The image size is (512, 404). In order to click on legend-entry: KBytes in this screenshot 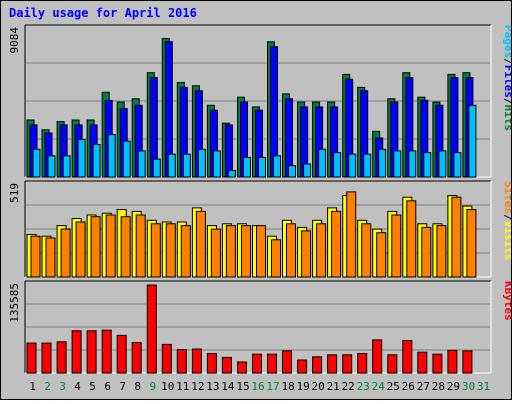, I will do `click(506, 301)`.